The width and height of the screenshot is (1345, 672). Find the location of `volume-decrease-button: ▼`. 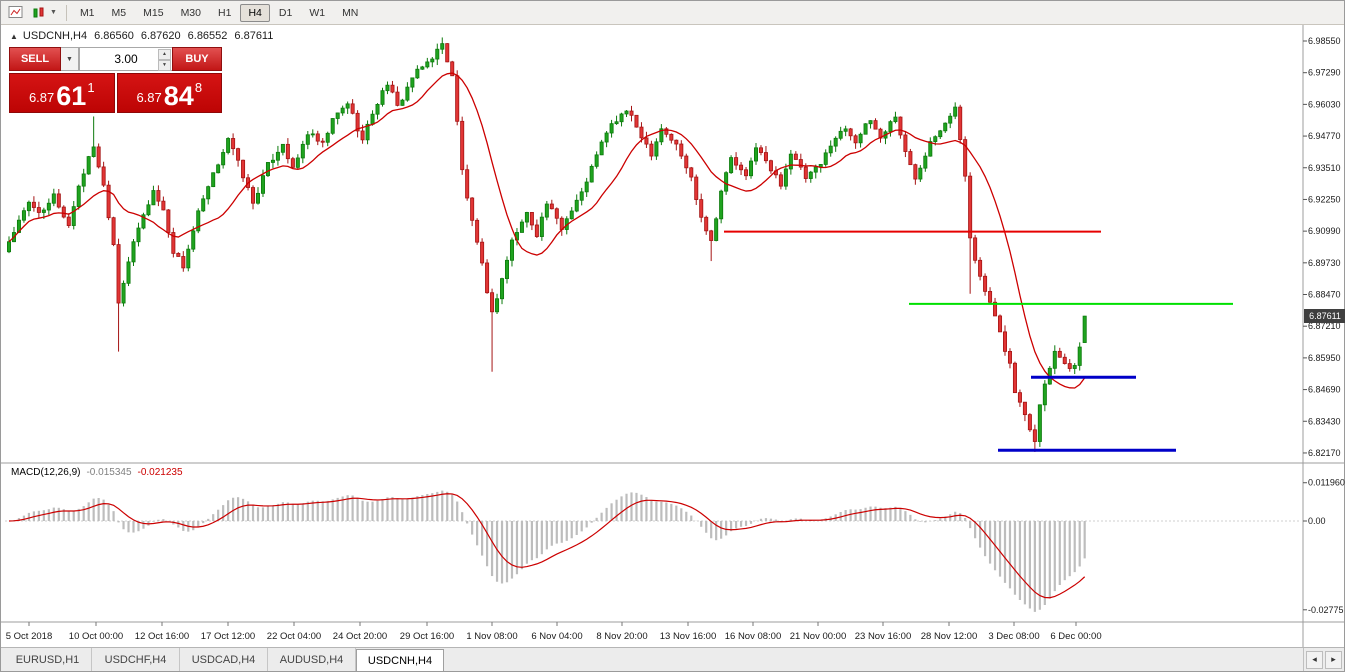

volume-decrease-button: ▼ is located at coordinates (164, 65).